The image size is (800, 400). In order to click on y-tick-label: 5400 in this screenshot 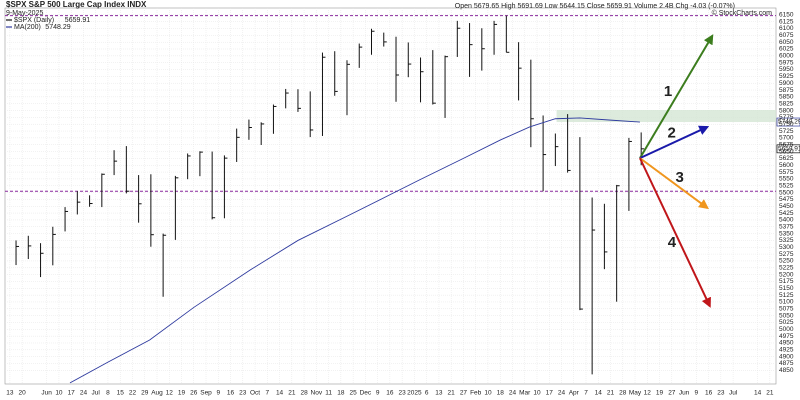, I will do `click(786, 220)`.